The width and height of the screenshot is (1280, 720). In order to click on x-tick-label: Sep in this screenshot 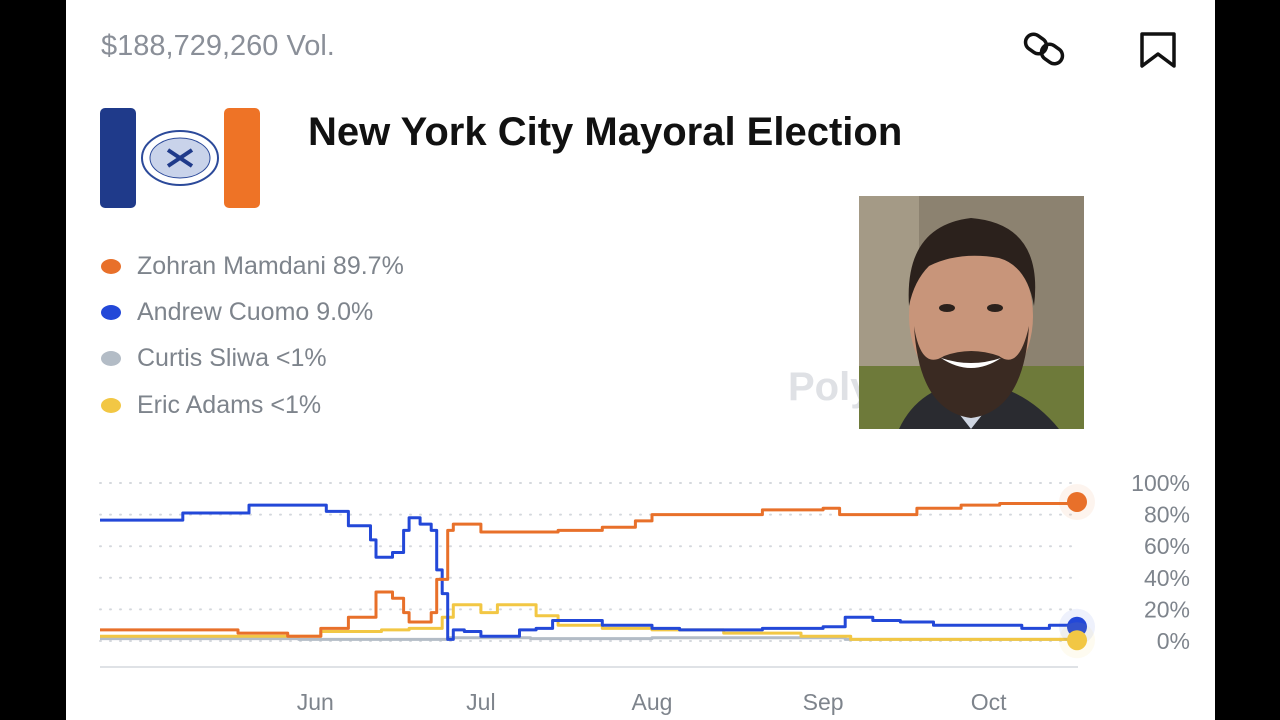, I will do `click(823, 702)`.